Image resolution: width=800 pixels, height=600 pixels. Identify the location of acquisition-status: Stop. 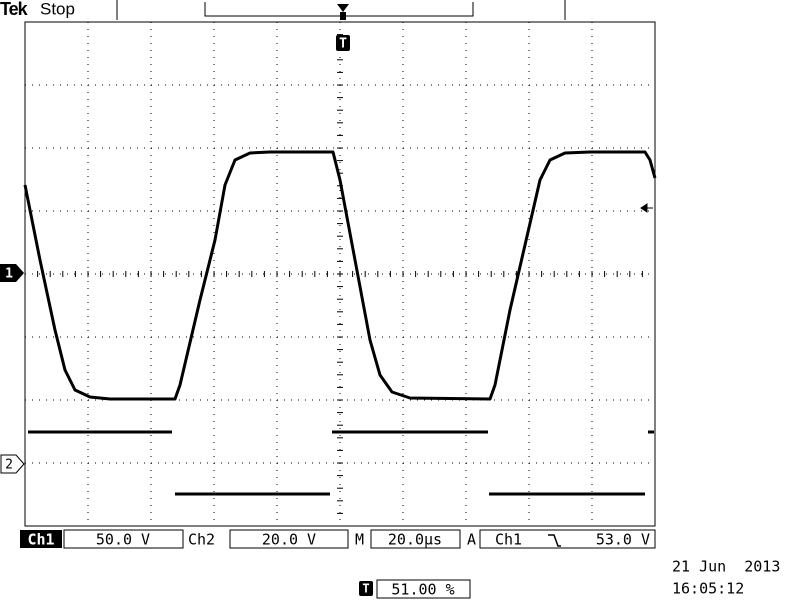
(57, 9).